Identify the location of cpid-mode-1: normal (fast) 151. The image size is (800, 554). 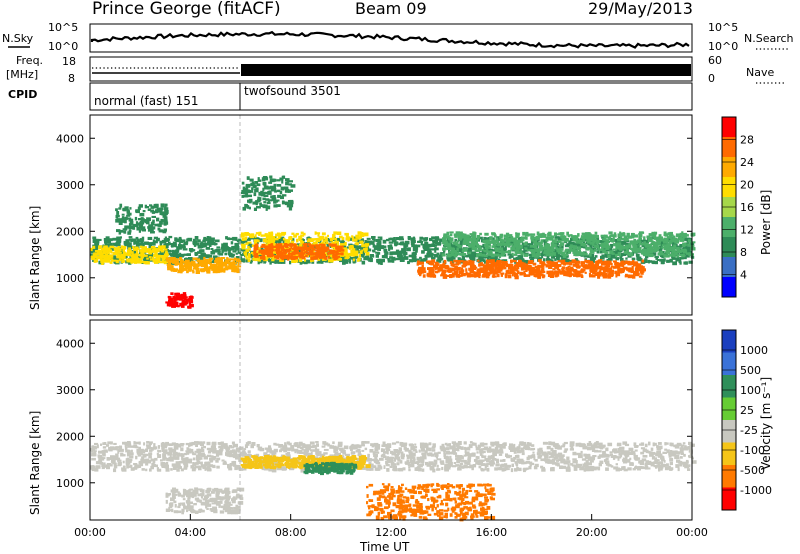
(146, 101).